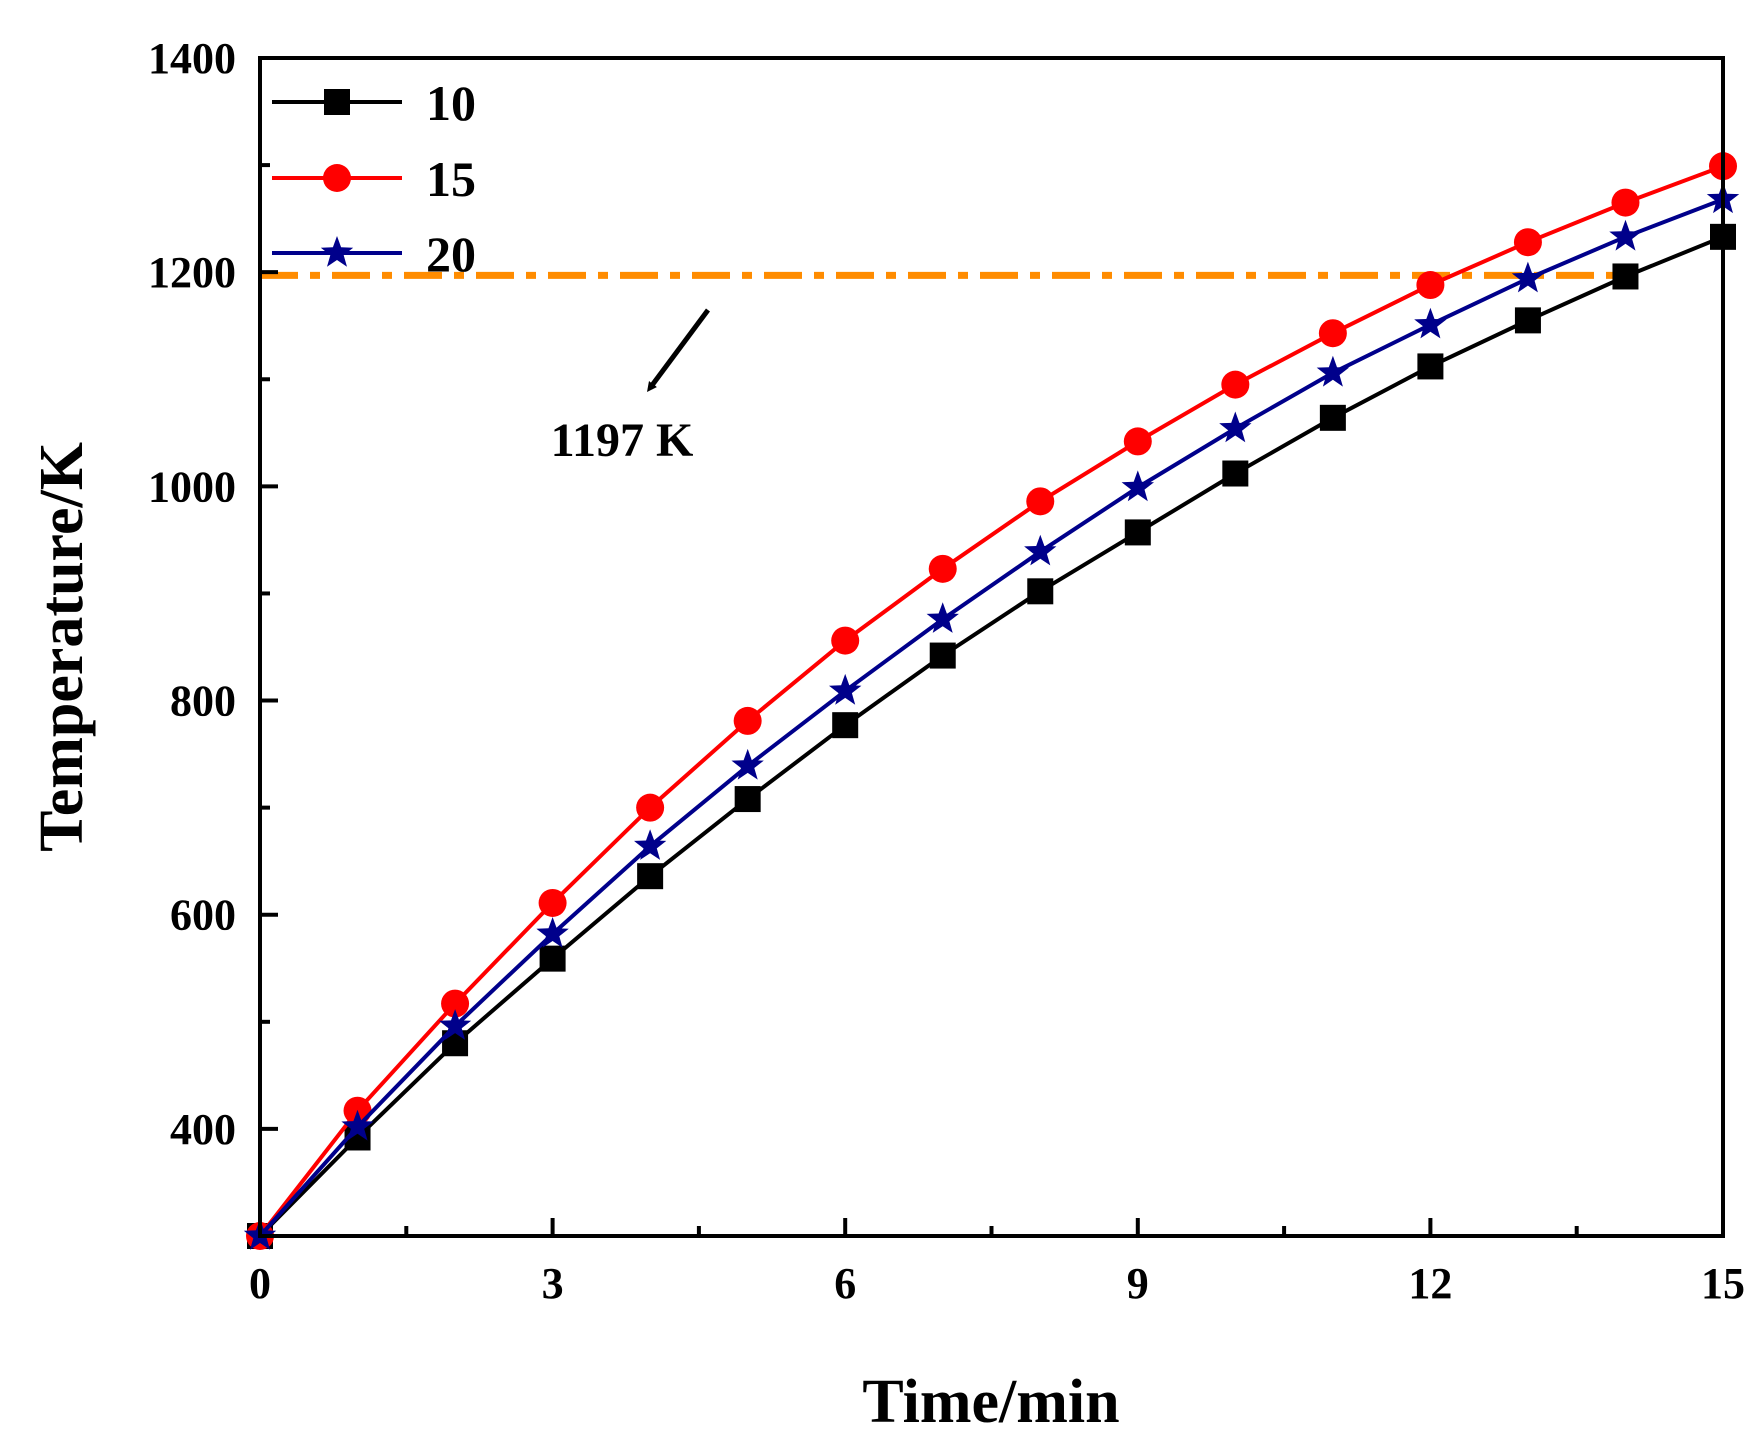 The height and width of the screenshot is (1446, 1758). What do you see at coordinates (203, 701) in the screenshot?
I see `y-tick-label: 800` at bounding box center [203, 701].